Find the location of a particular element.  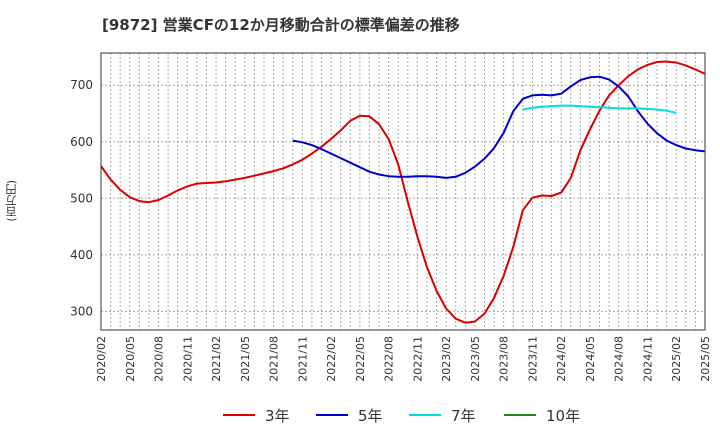

x-tick-label: 2020/02 is located at coordinates (101, 359).